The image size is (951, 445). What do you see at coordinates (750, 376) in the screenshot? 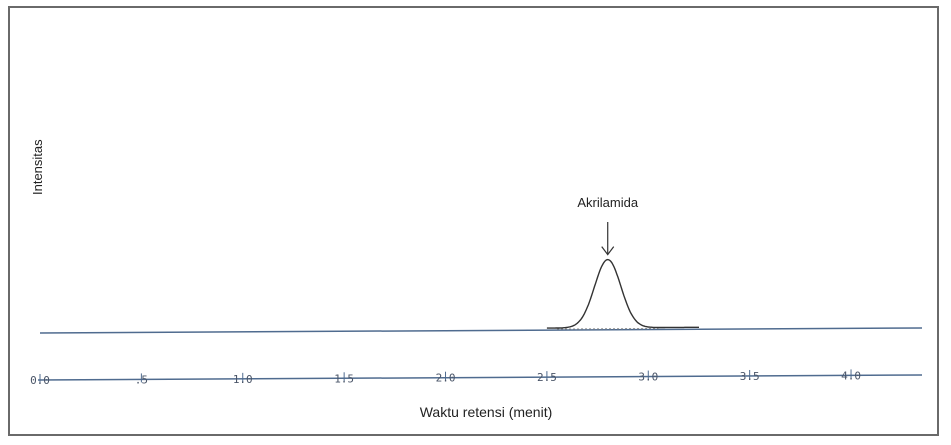
I see `x-tick-label: 3.5` at bounding box center [750, 376].